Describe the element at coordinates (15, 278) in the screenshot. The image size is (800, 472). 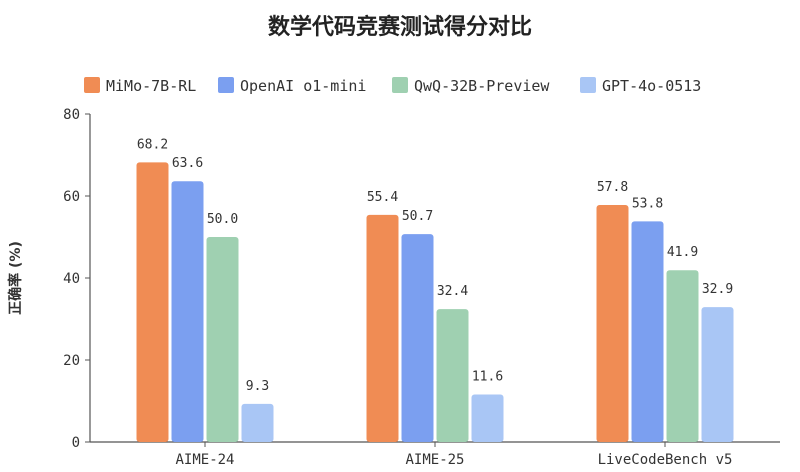
I see `y-axis-label: 正确率 (%)` at that location.